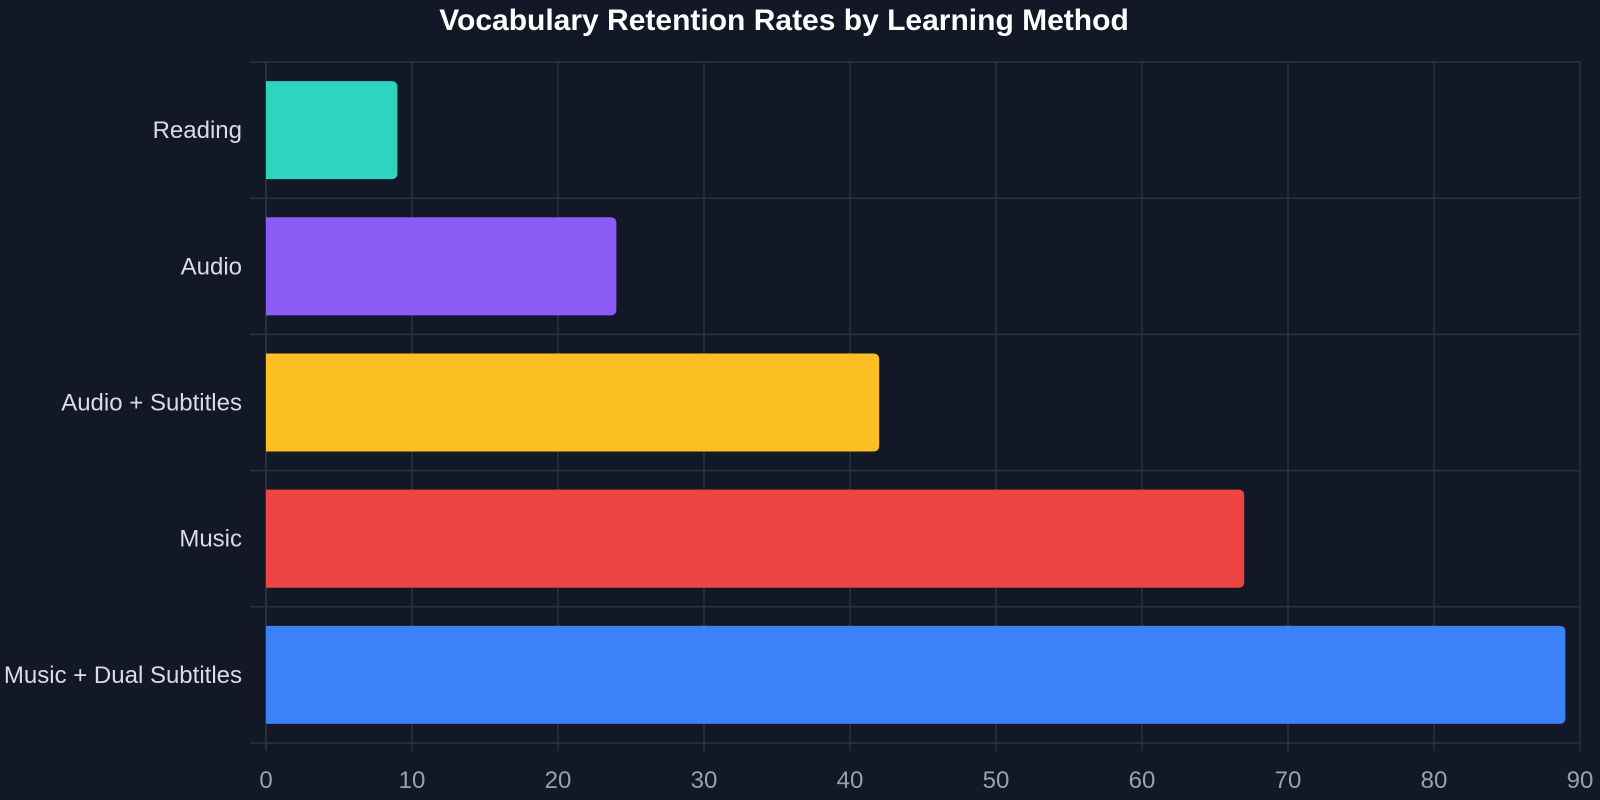 The width and height of the screenshot is (1600, 800). Describe the element at coordinates (558, 780) in the screenshot. I see `x-tick-label: 20` at that location.